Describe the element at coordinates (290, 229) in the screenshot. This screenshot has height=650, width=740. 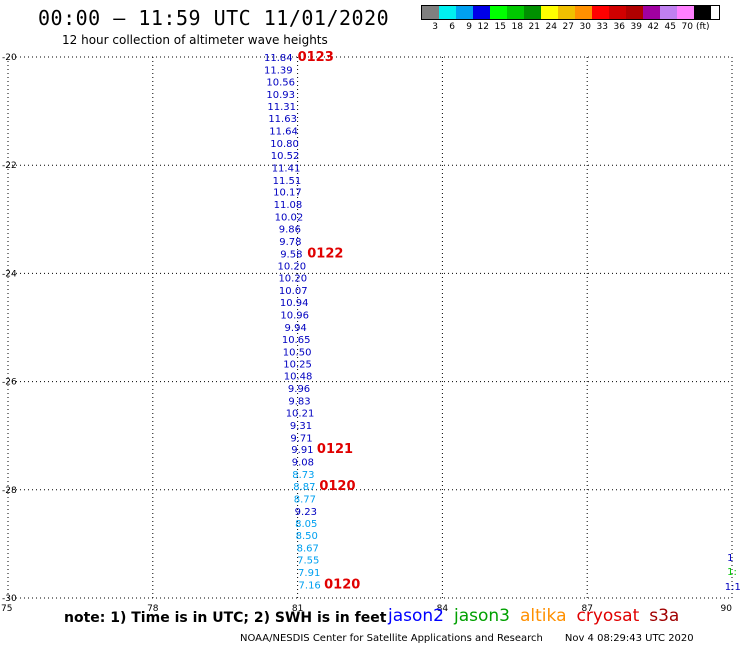
I see `wave-height-label: 9.86` at that location.